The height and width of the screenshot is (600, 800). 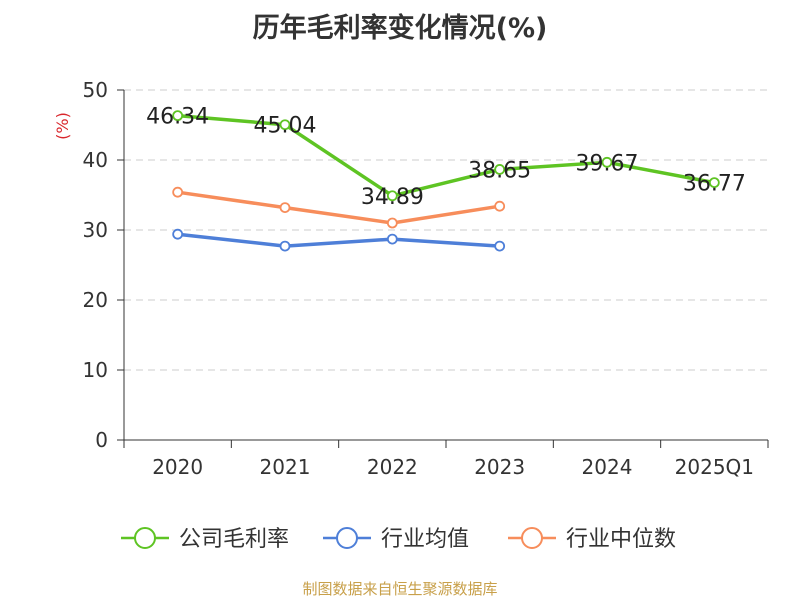 I want to click on x-tick-label: 2025Q1, so click(x=714, y=467).